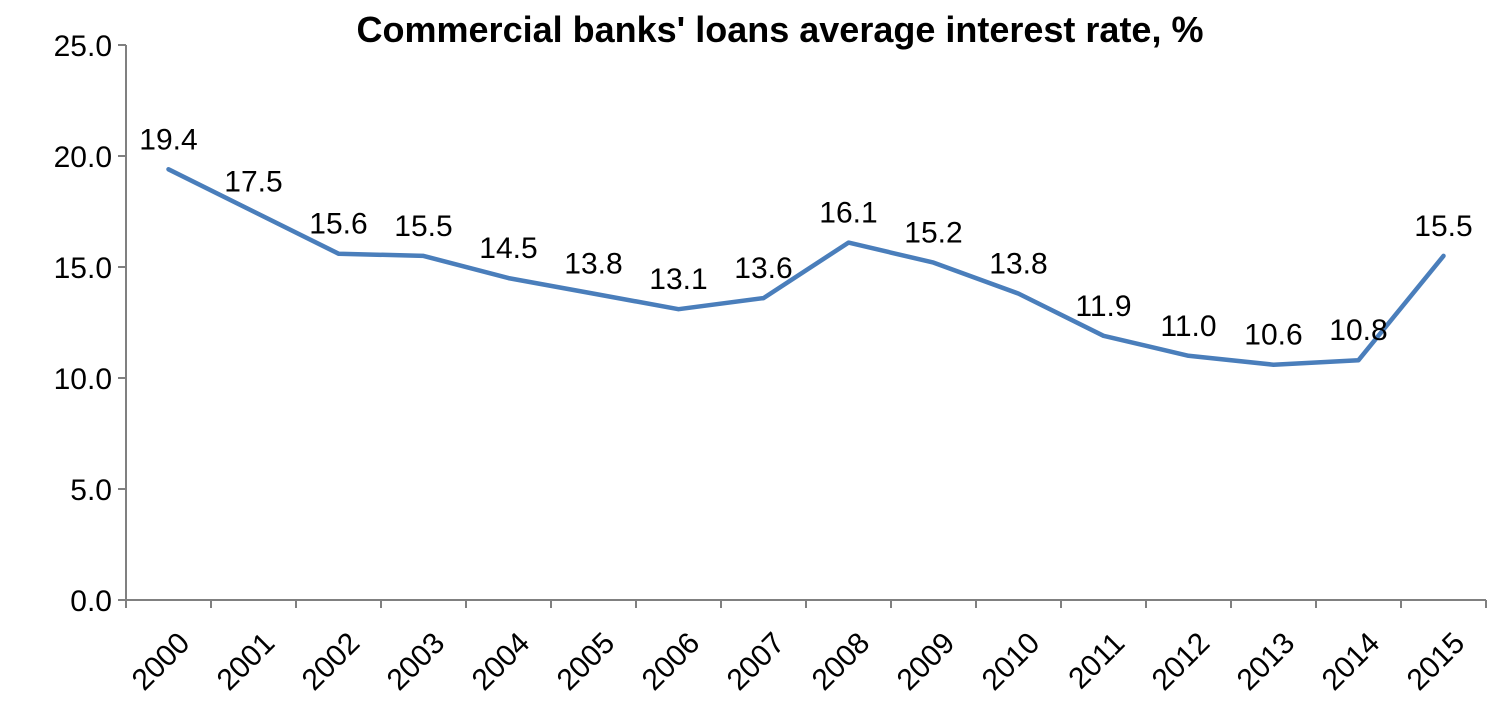 The height and width of the screenshot is (715, 1490). I want to click on data-label: 10.6, so click(1273, 335).